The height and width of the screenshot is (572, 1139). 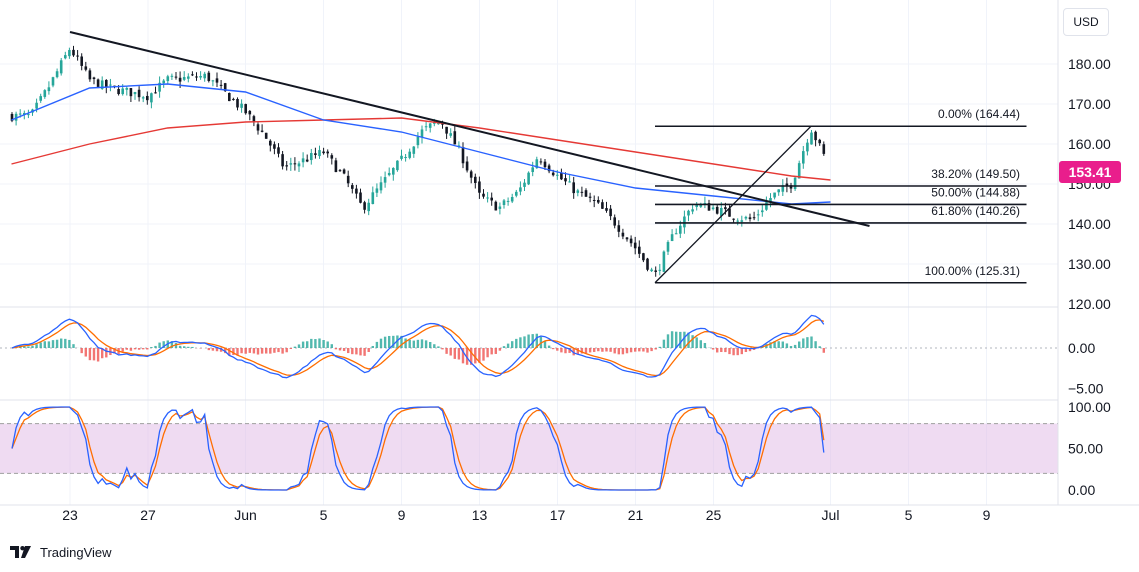 I want to click on macd-tick-label: 0.00, so click(x=1081, y=348).